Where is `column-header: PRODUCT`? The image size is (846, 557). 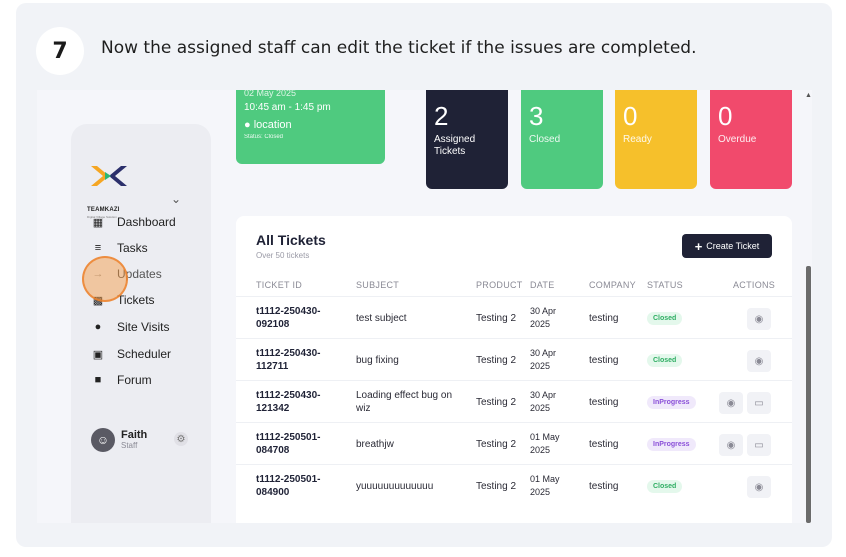 column-header: PRODUCT is located at coordinates (499, 285).